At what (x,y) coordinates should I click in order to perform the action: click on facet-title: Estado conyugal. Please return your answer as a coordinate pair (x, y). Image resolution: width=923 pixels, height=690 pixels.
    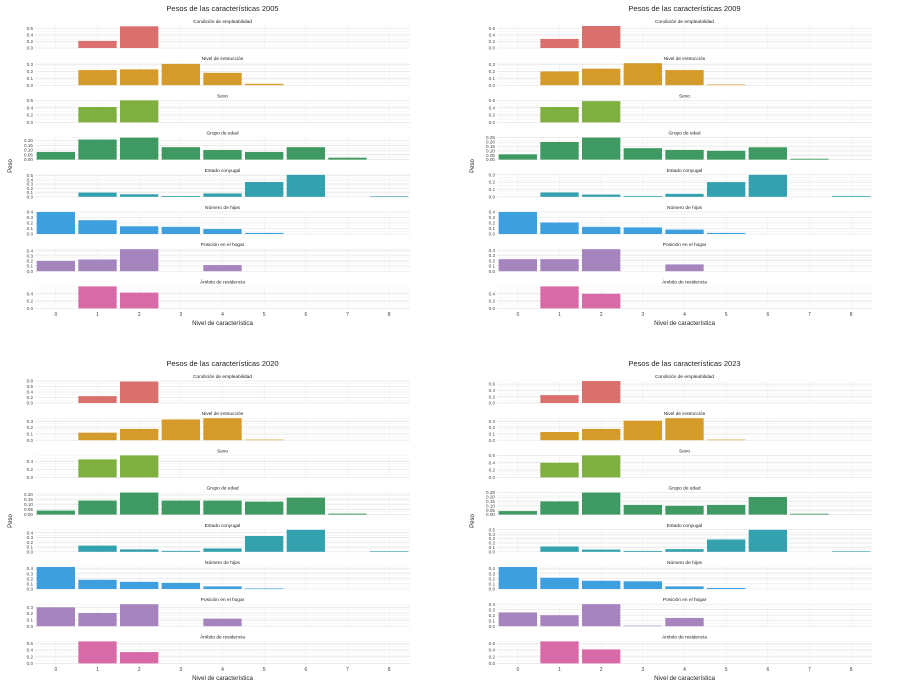
    Looking at the image, I should click on (222, 171).